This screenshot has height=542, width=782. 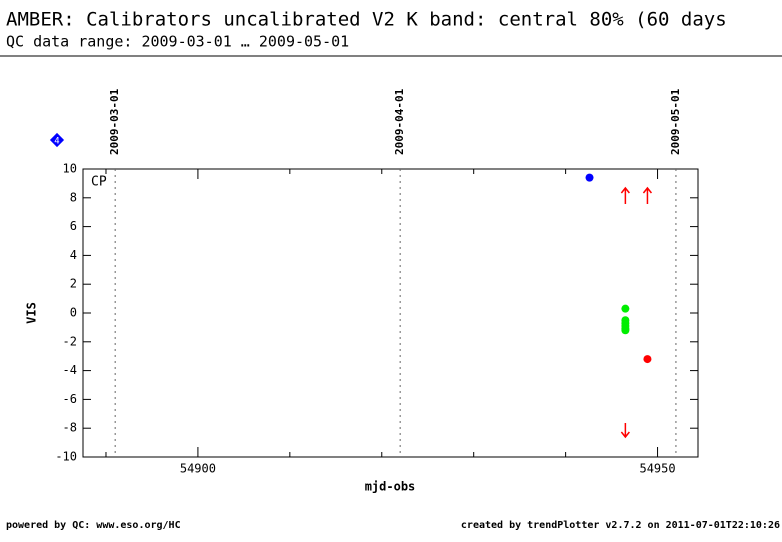 I want to click on panel-label: CP, so click(x=99, y=182).